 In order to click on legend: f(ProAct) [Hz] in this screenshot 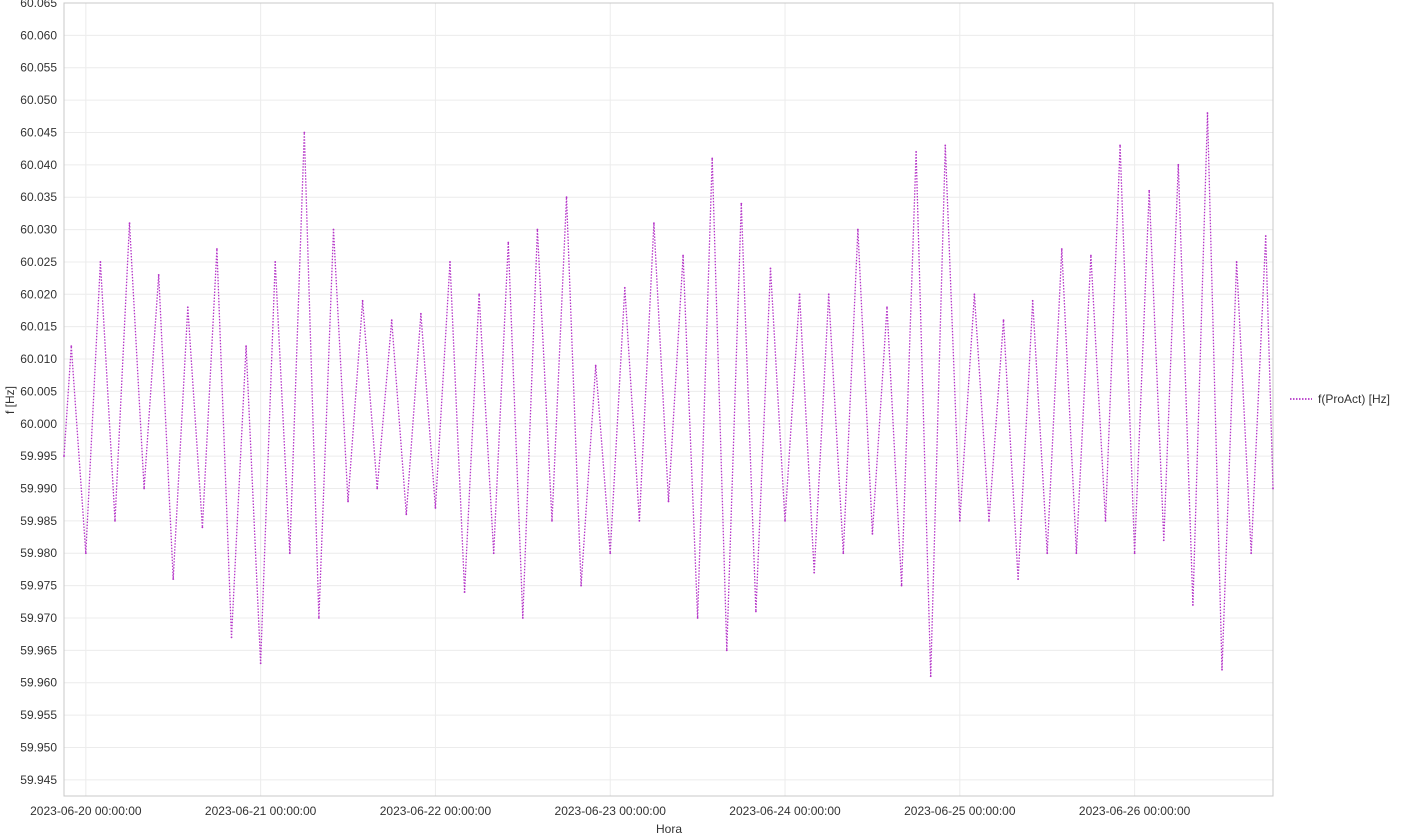, I will do `click(1340, 399)`.